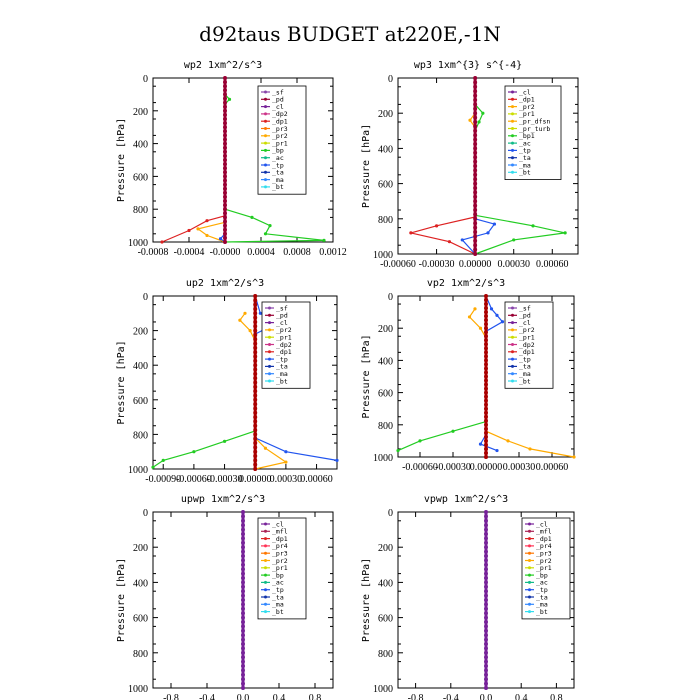 Image resolution: width=700 pixels, height=700 pixels. I want to click on legend-entry: _pr4, so click(544, 546).